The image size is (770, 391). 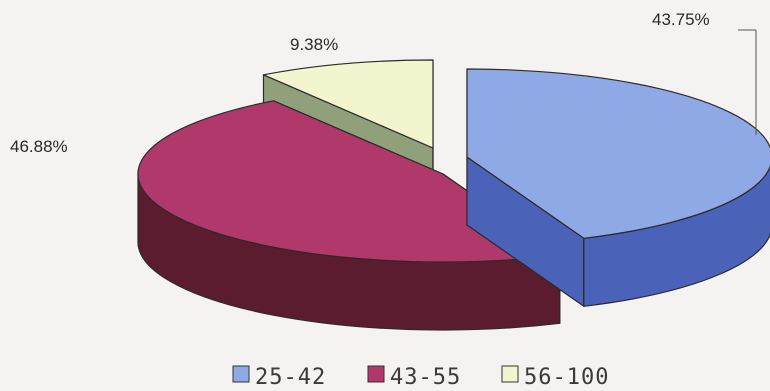 I want to click on slice-label-25-42: 43.75%, so click(x=681, y=19).